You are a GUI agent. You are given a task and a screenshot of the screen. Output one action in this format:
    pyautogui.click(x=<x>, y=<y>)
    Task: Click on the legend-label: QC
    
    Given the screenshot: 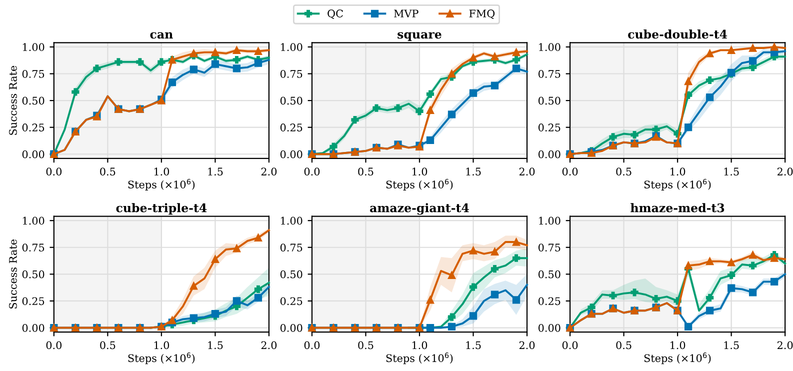 What is the action you would take?
    pyautogui.click(x=335, y=14)
    